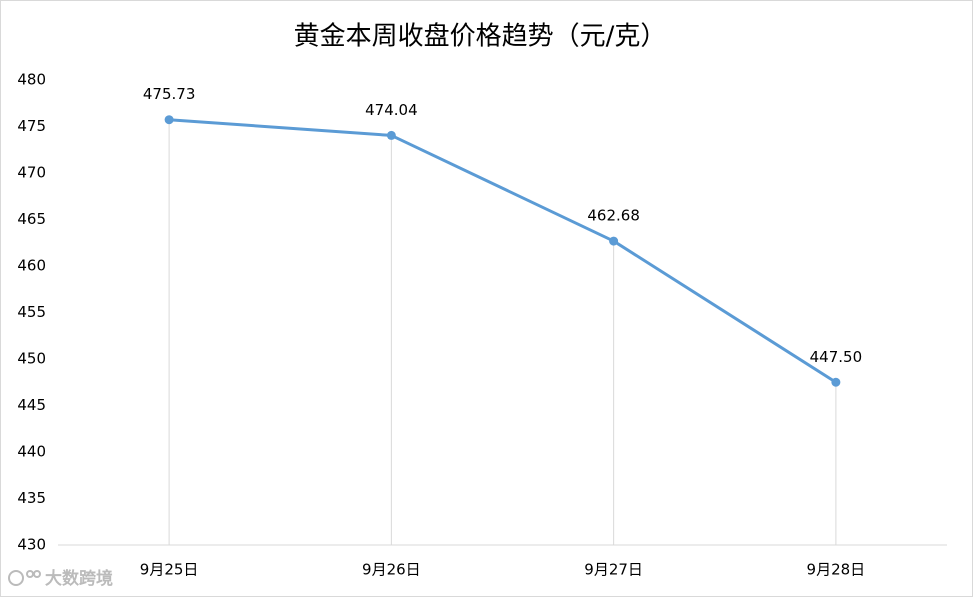  What do you see at coordinates (169, 570) in the screenshot?
I see `x-tick-label: 9月25日` at bounding box center [169, 570].